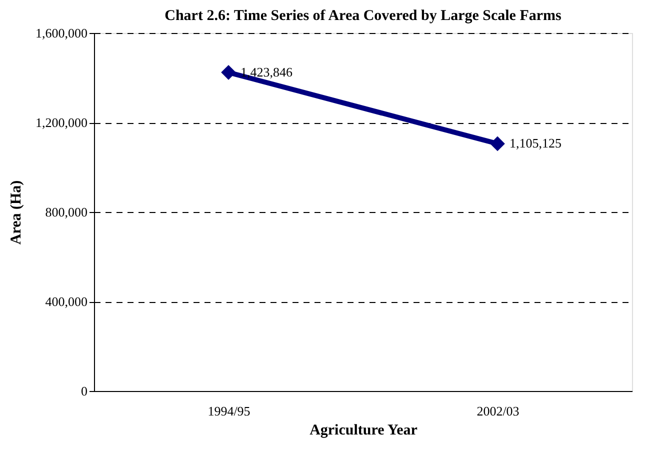  I want to click on x-tick-label: 1994/95, so click(229, 411).